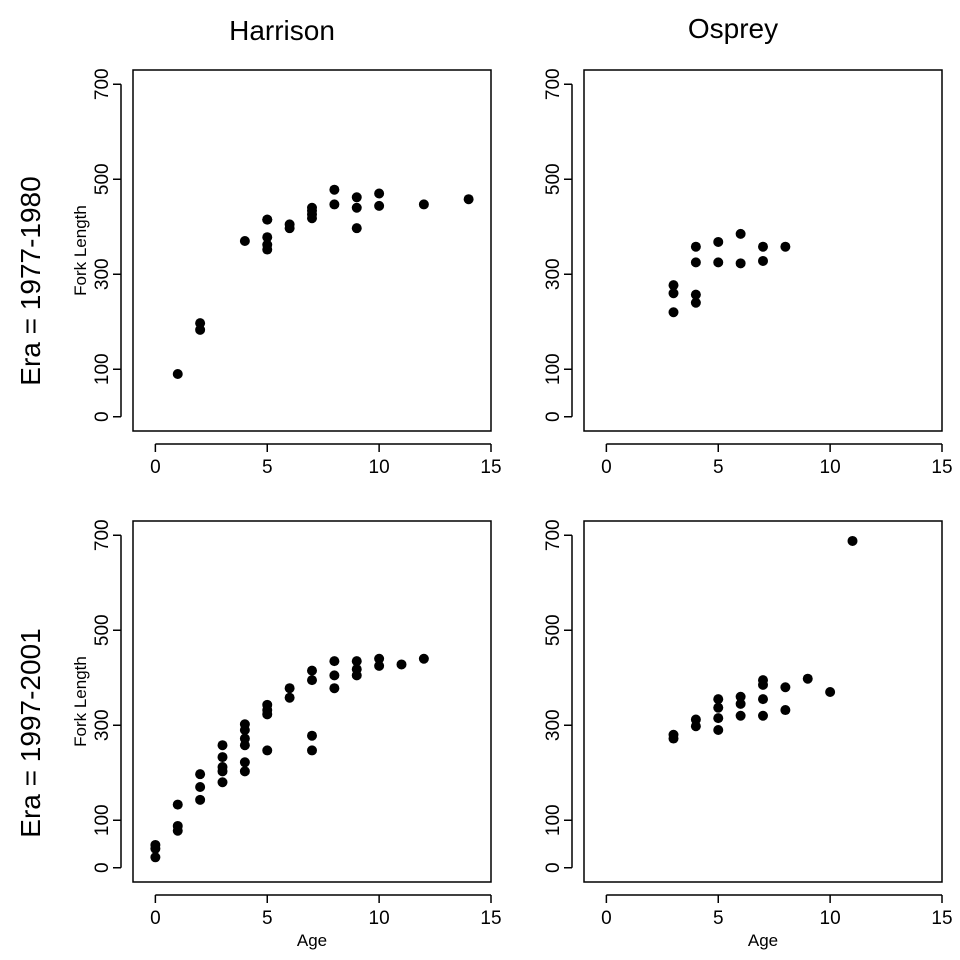 The image size is (960, 960). I want to click on column-title-osprey: Osprey, so click(733, 28).